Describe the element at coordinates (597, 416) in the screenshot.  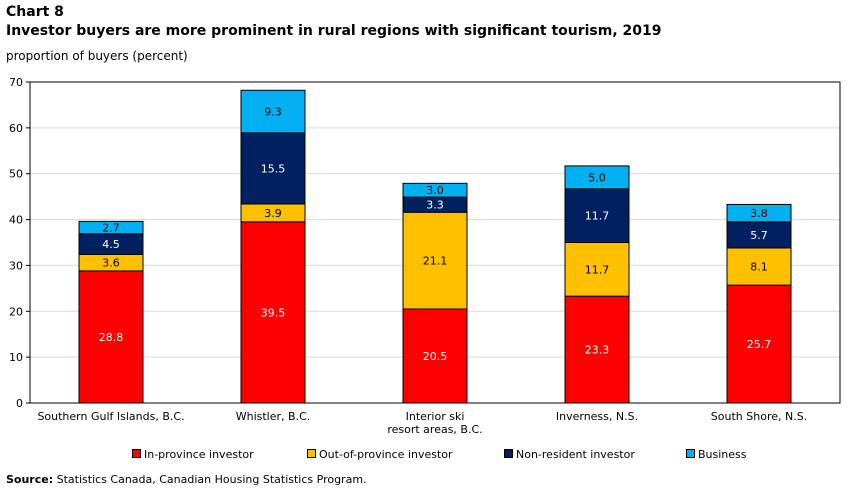
I see `x-tick-label: Inverness, N.S.` at that location.